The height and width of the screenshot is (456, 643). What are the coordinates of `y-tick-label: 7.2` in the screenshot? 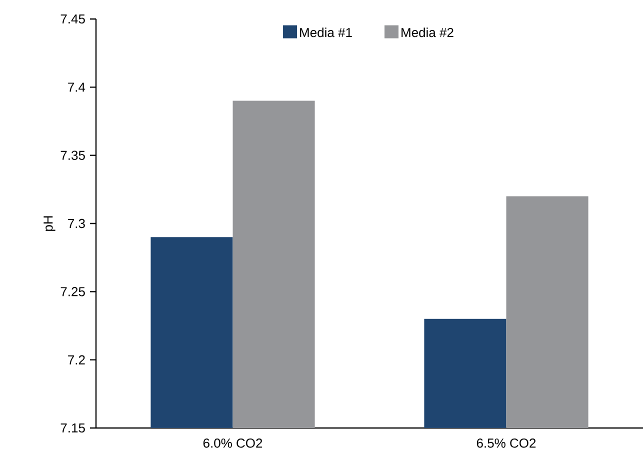 It's located at (76, 359).